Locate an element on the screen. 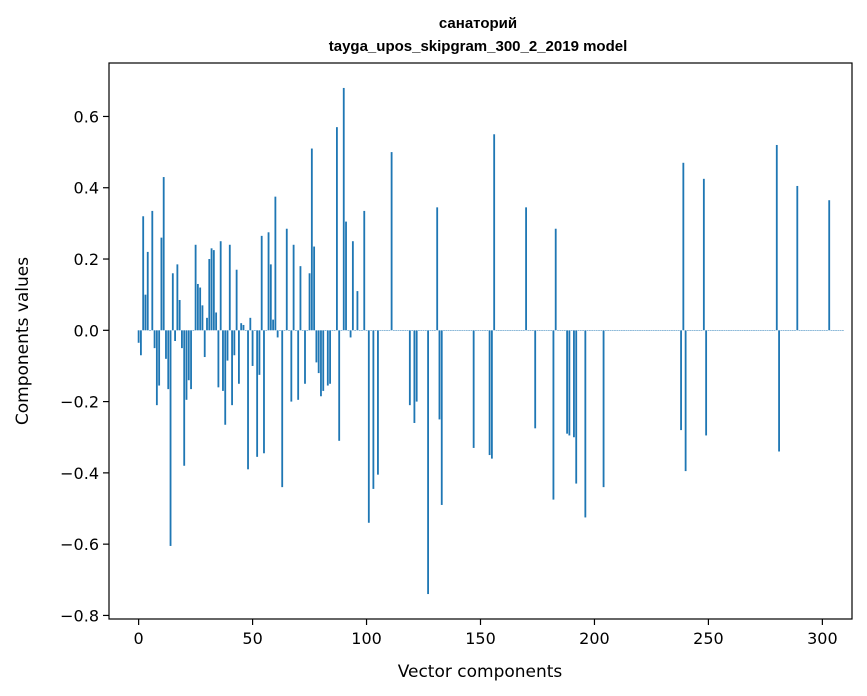 The image size is (867, 696). x-tick-label: 100 is located at coordinates (366, 638).